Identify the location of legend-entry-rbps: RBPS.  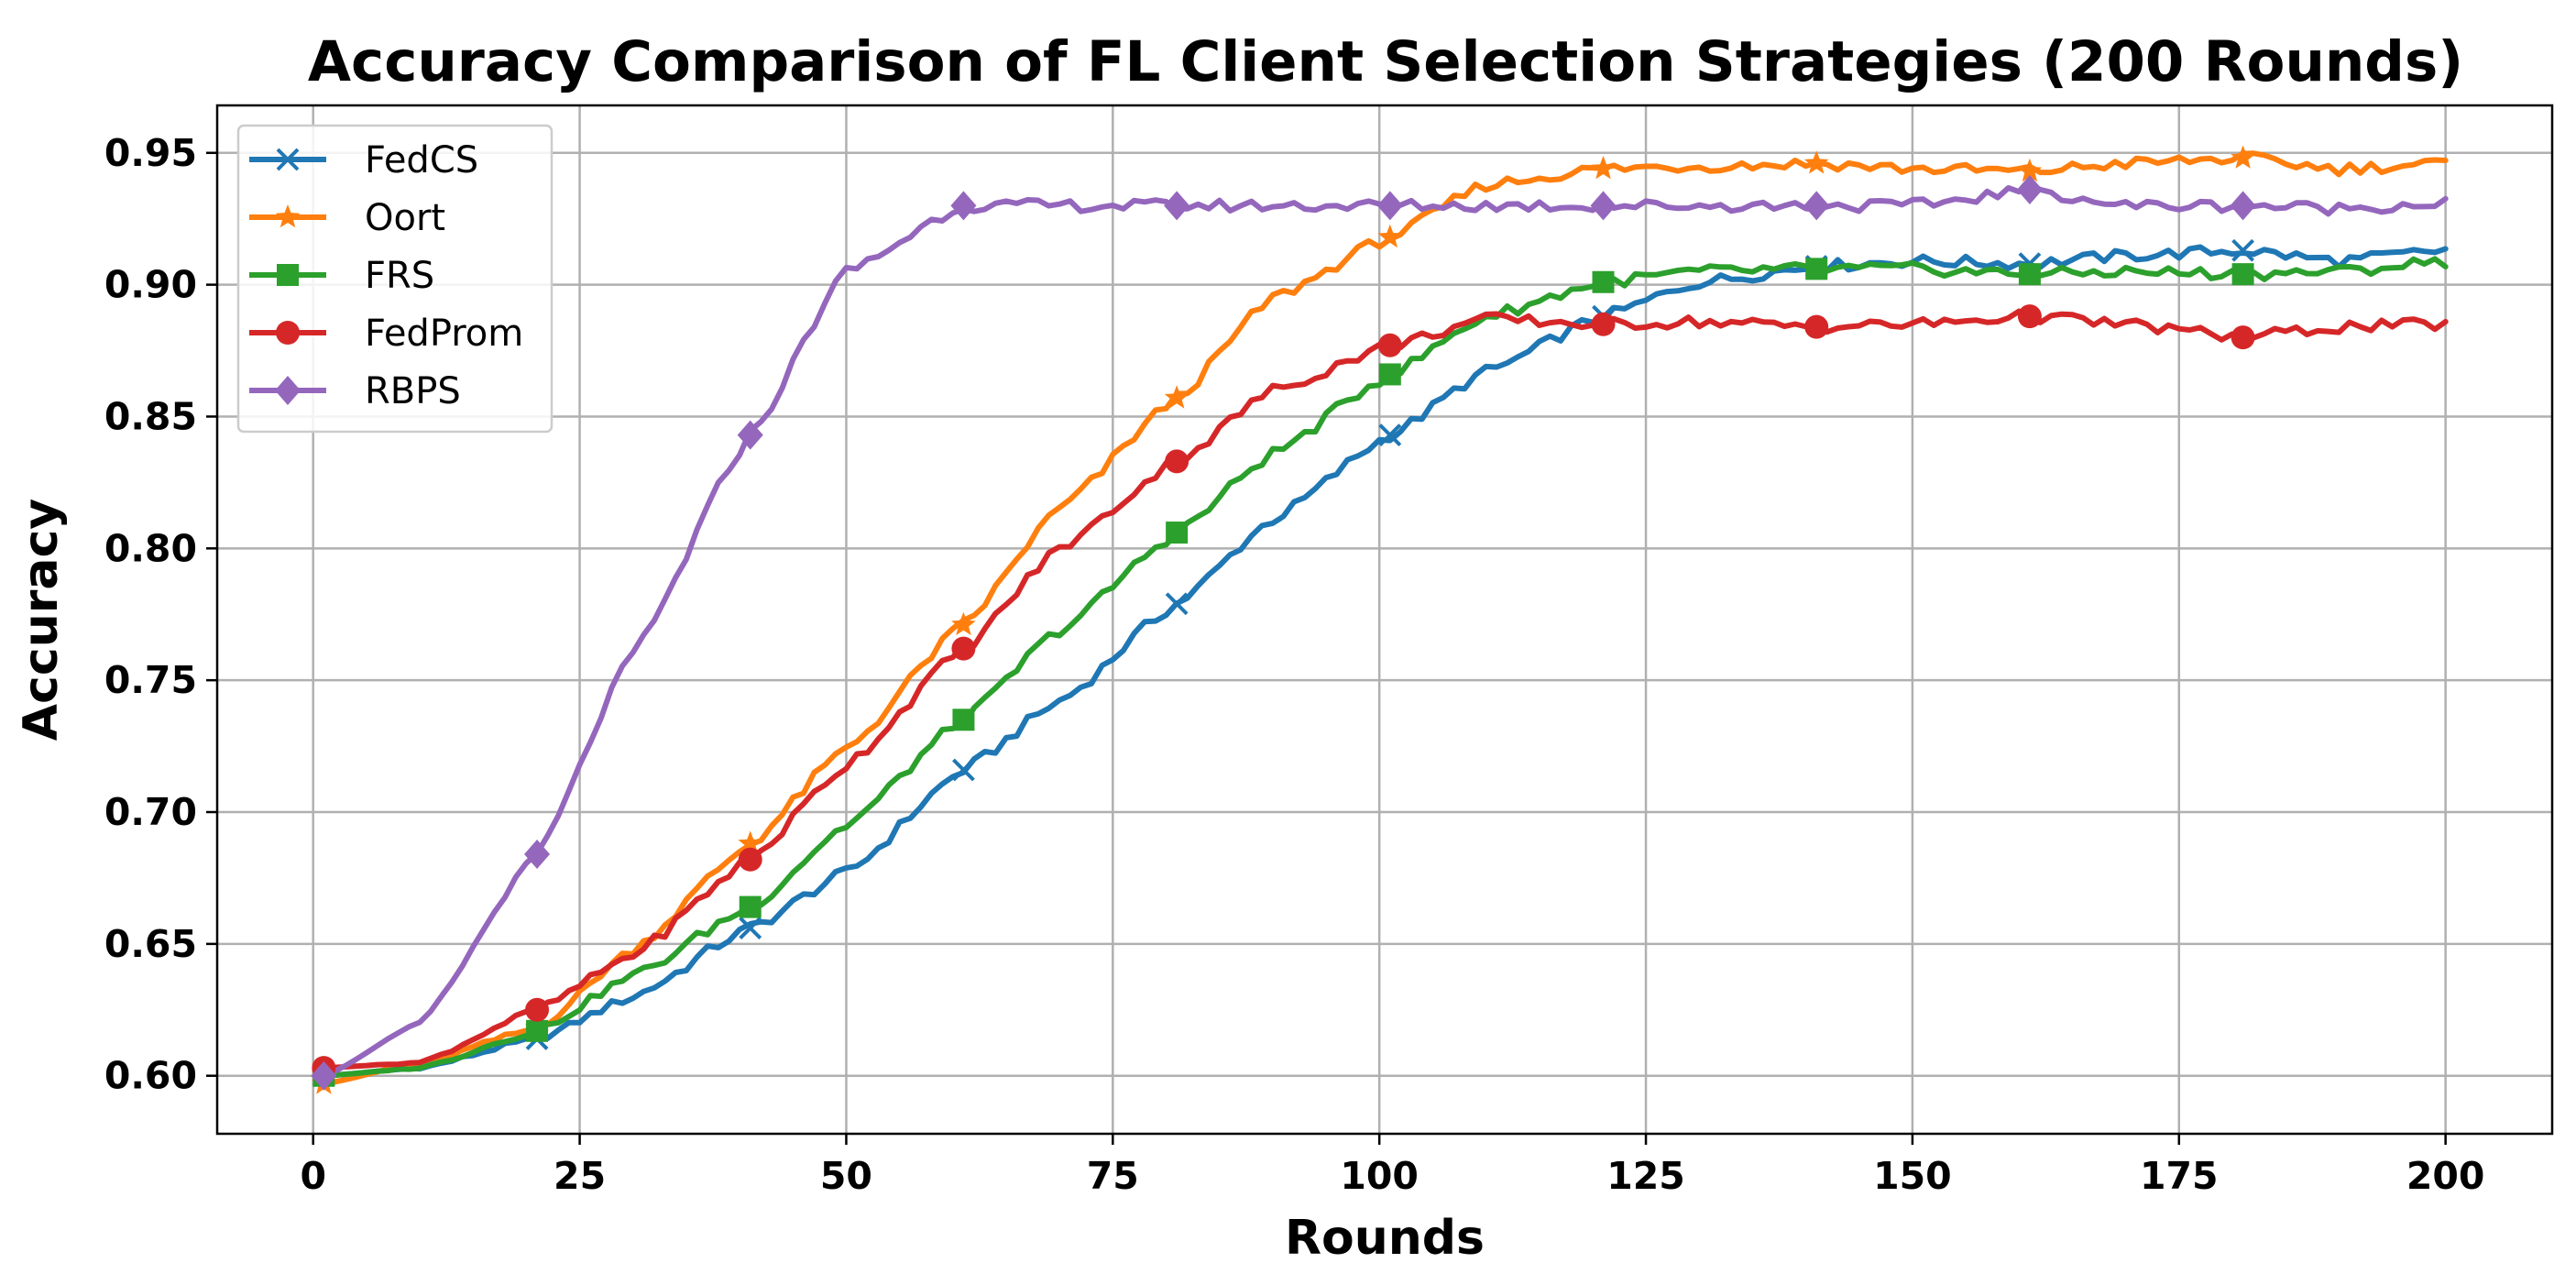
(355, 391).